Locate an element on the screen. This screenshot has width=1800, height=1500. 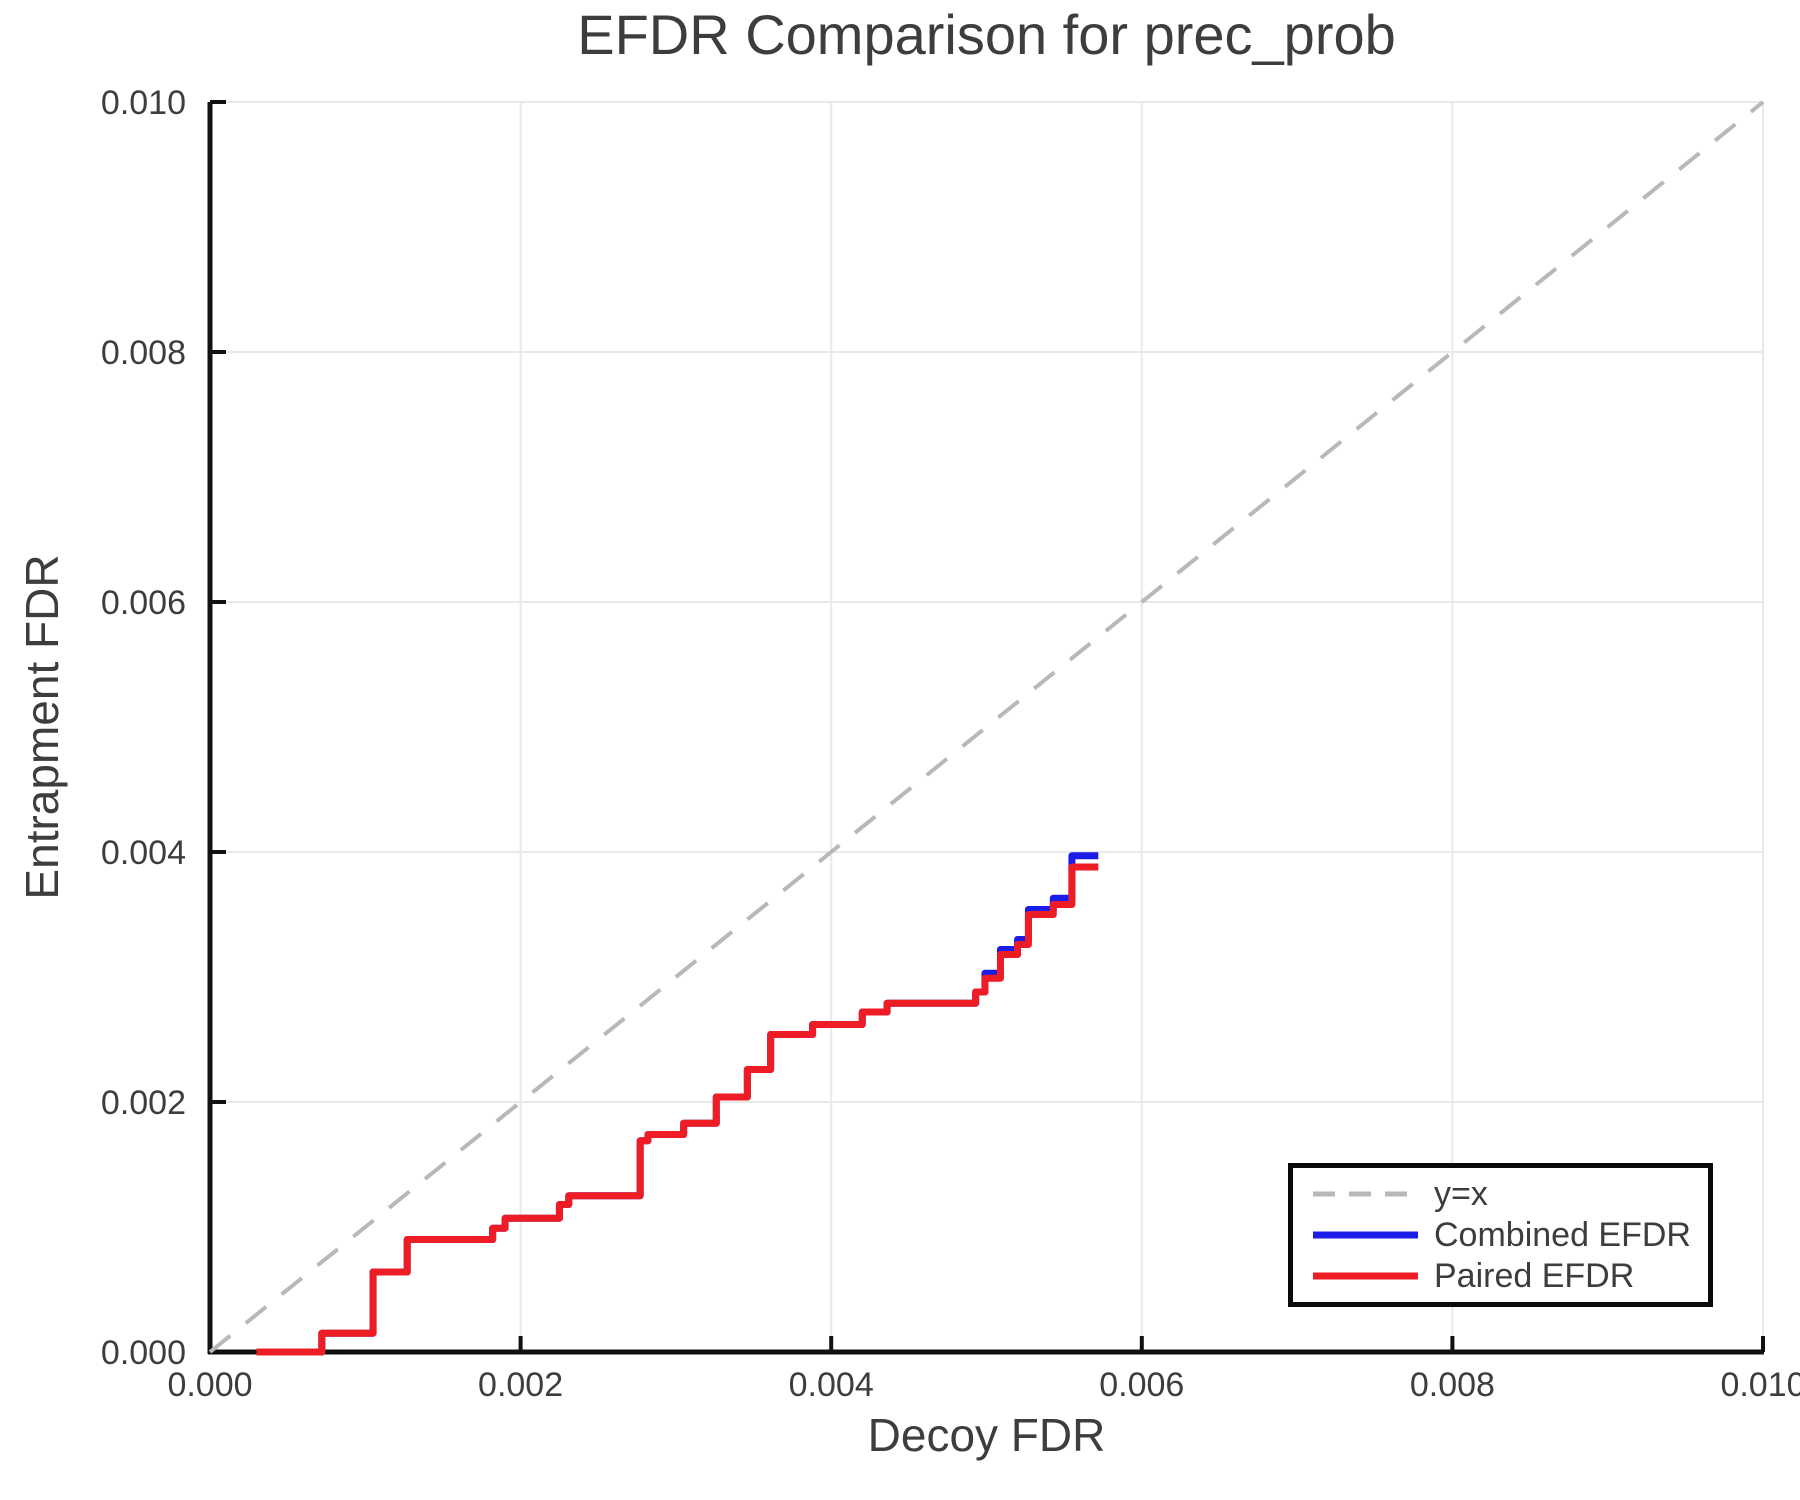
legend: y=x Combined EFDR Paired EFDR is located at coordinates (1500, 1235).